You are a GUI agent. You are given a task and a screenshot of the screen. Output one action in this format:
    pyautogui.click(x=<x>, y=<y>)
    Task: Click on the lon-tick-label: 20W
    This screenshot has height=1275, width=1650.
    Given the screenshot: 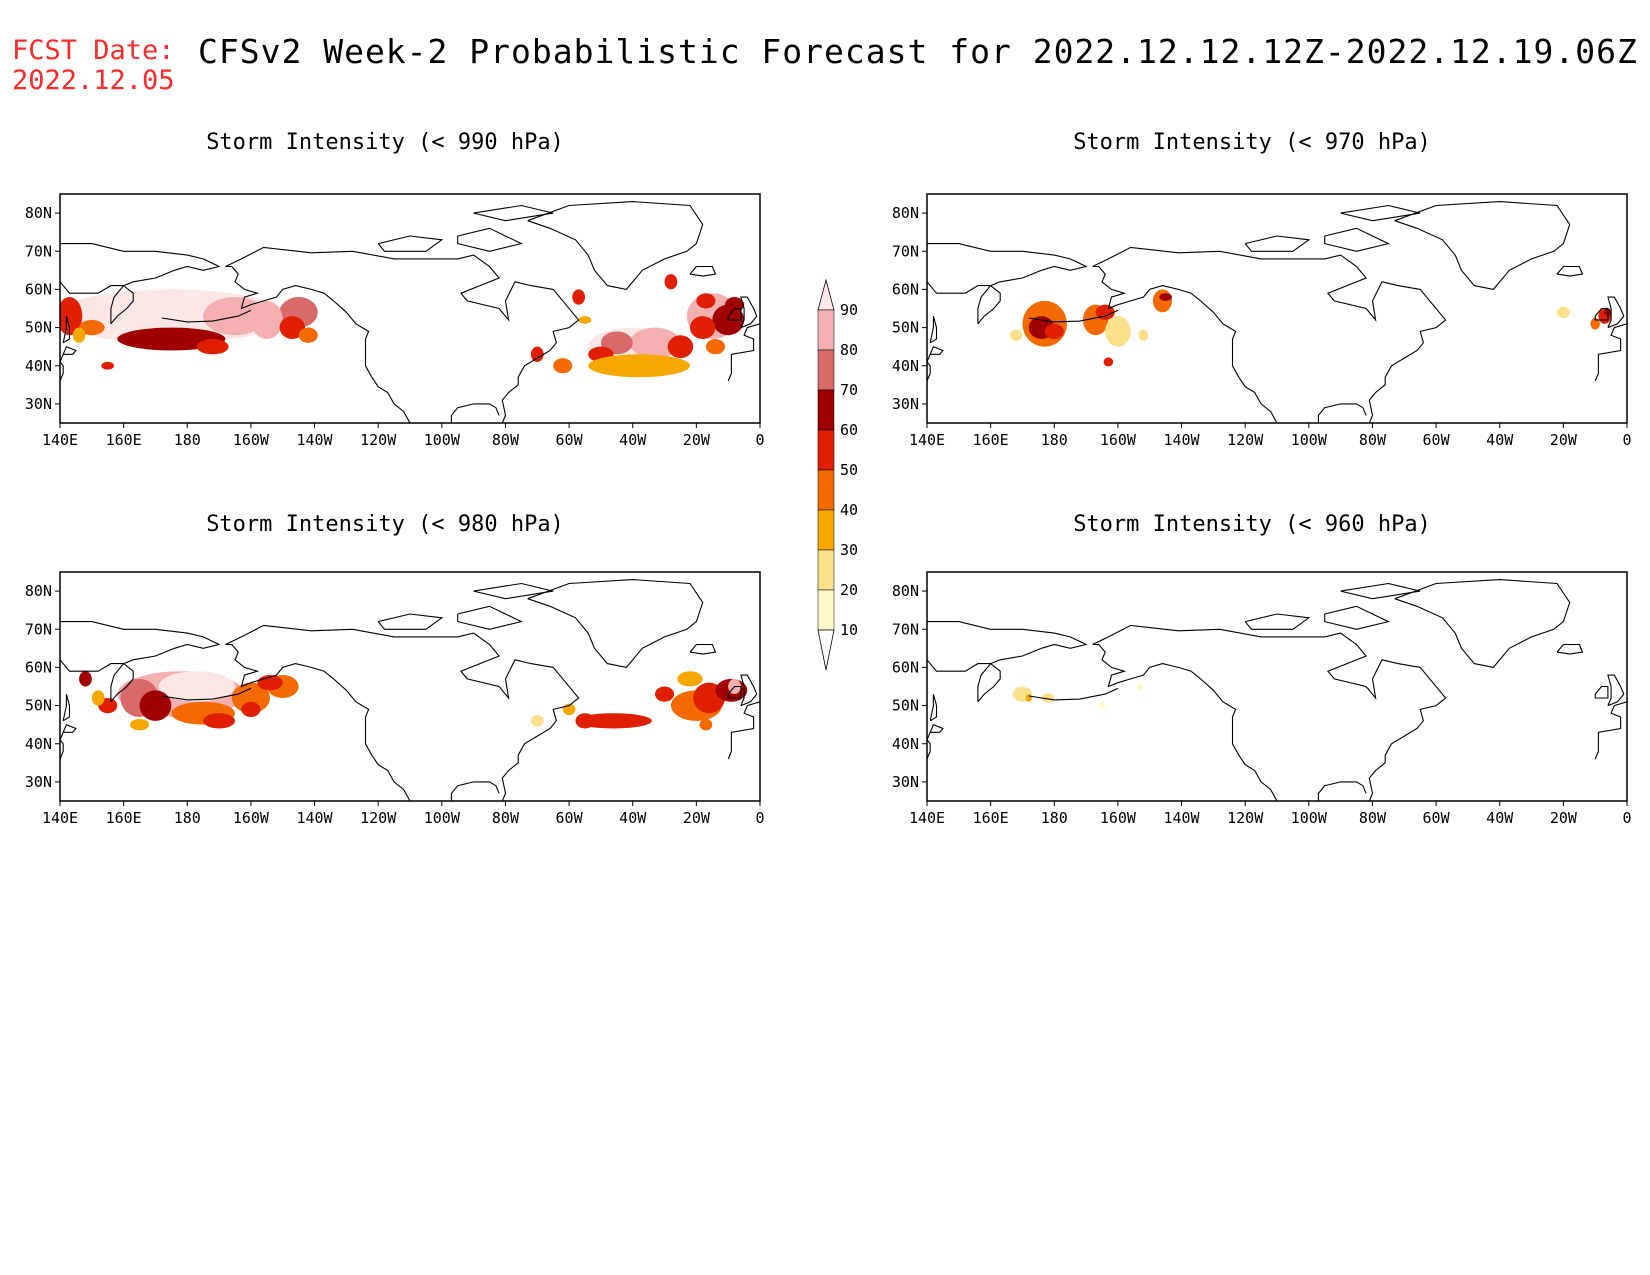 What is the action you would take?
    pyautogui.click(x=1564, y=440)
    